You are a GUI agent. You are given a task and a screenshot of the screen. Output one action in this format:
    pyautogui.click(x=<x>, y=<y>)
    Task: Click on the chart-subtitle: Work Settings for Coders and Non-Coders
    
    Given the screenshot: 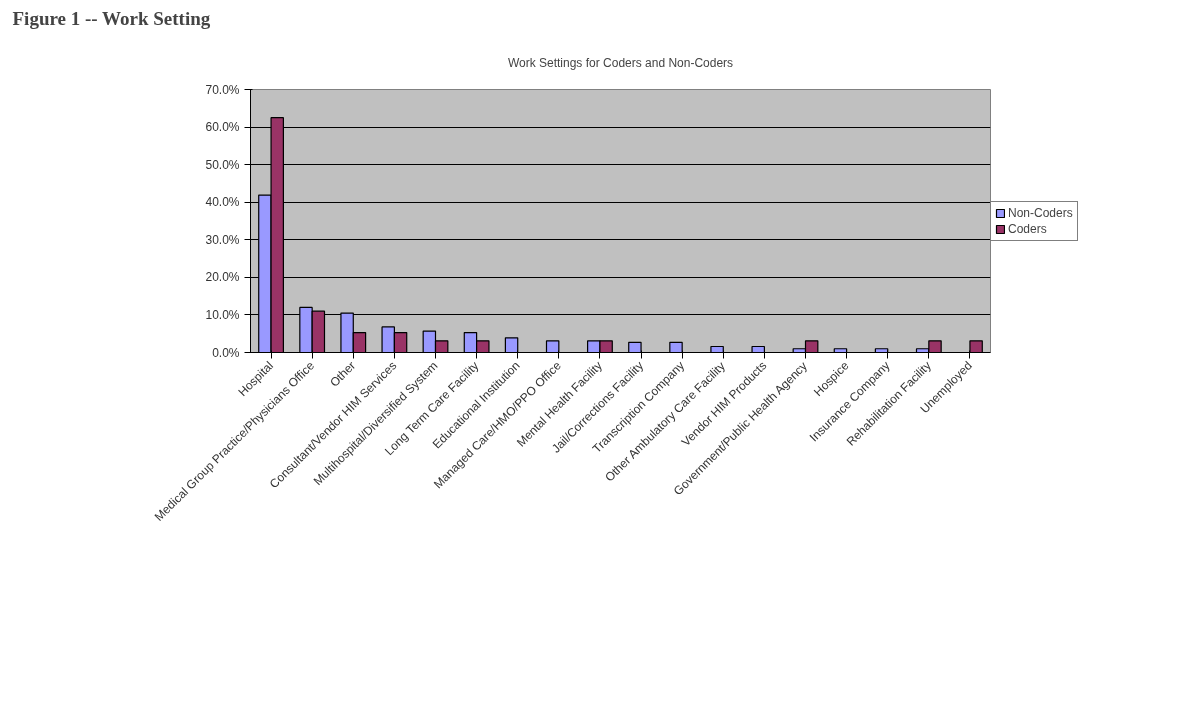 What is the action you would take?
    pyautogui.click(x=620, y=62)
    